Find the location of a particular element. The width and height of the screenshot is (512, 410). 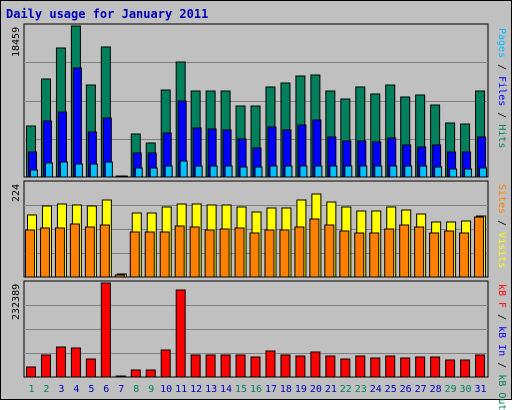

x-tick-label-29: 29 is located at coordinates (451, 389).